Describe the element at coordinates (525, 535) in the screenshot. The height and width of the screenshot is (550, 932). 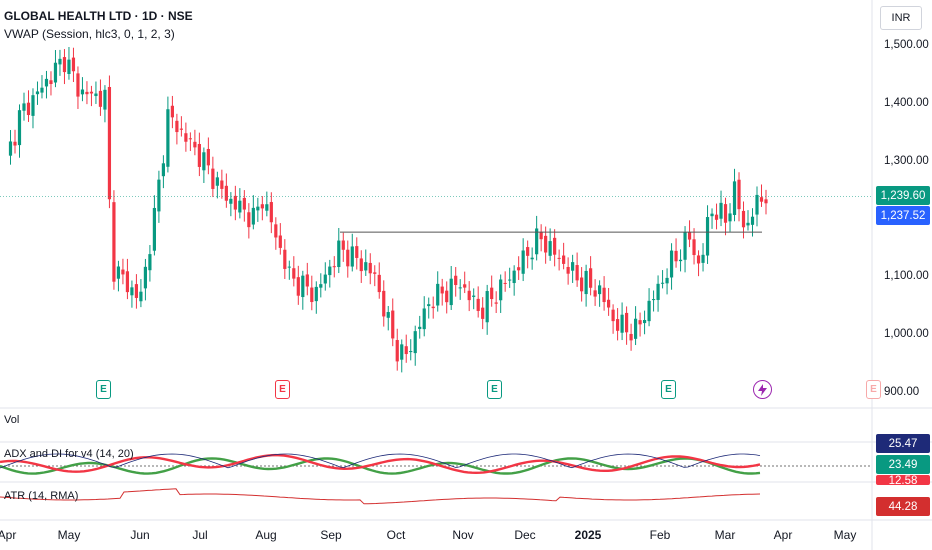
I see `time-tick-label: Dec` at that location.